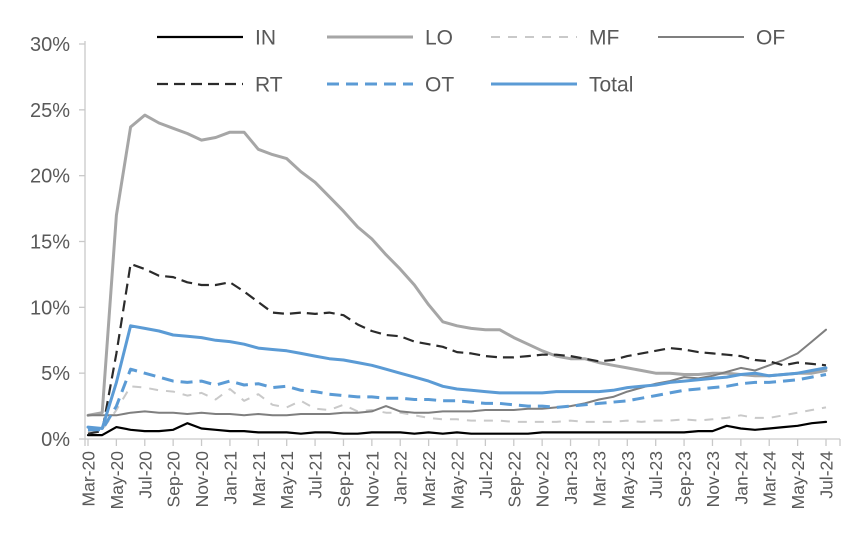 The width and height of the screenshot is (852, 534). What do you see at coordinates (287, 480) in the screenshot?
I see `x-tick-label: May-21` at bounding box center [287, 480].